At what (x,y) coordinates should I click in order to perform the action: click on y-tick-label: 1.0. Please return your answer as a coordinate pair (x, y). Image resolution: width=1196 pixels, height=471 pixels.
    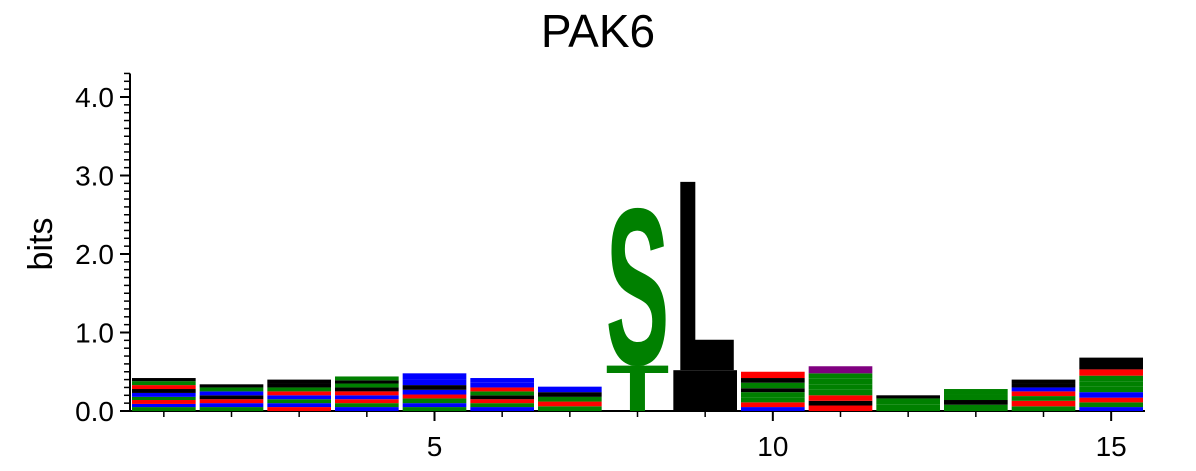
    Looking at the image, I should click on (94, 333).